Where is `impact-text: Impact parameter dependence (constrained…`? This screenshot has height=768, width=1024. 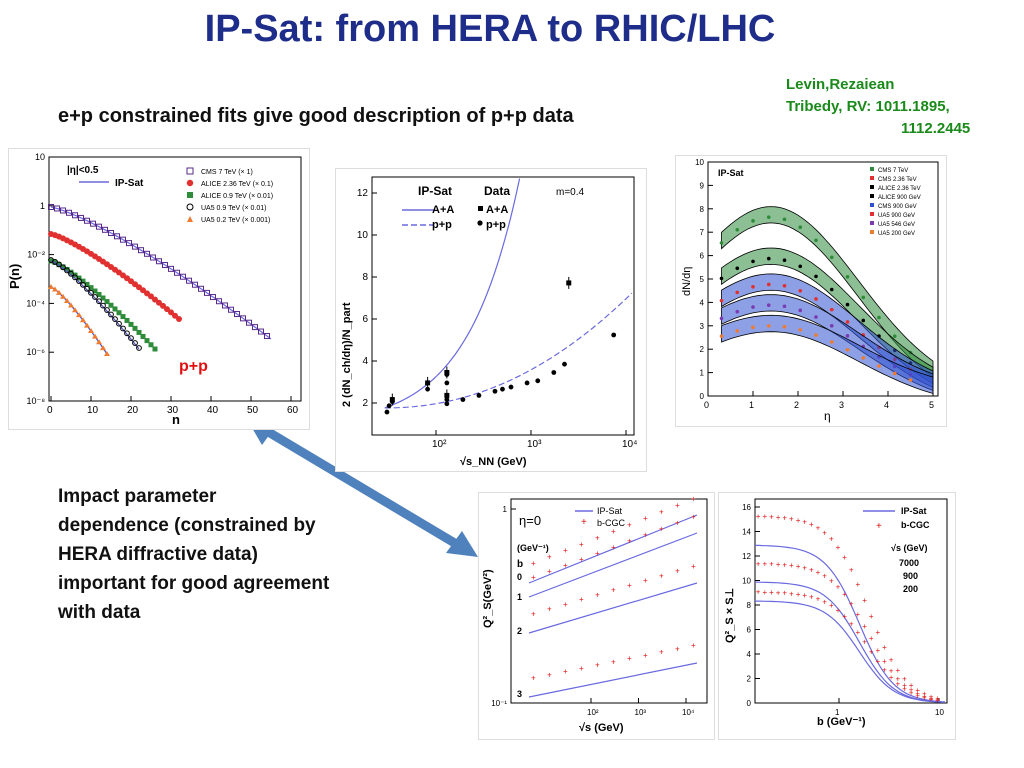 impact-text: Impact parameter dependence (constrained… is located at coordinates (228, 554).